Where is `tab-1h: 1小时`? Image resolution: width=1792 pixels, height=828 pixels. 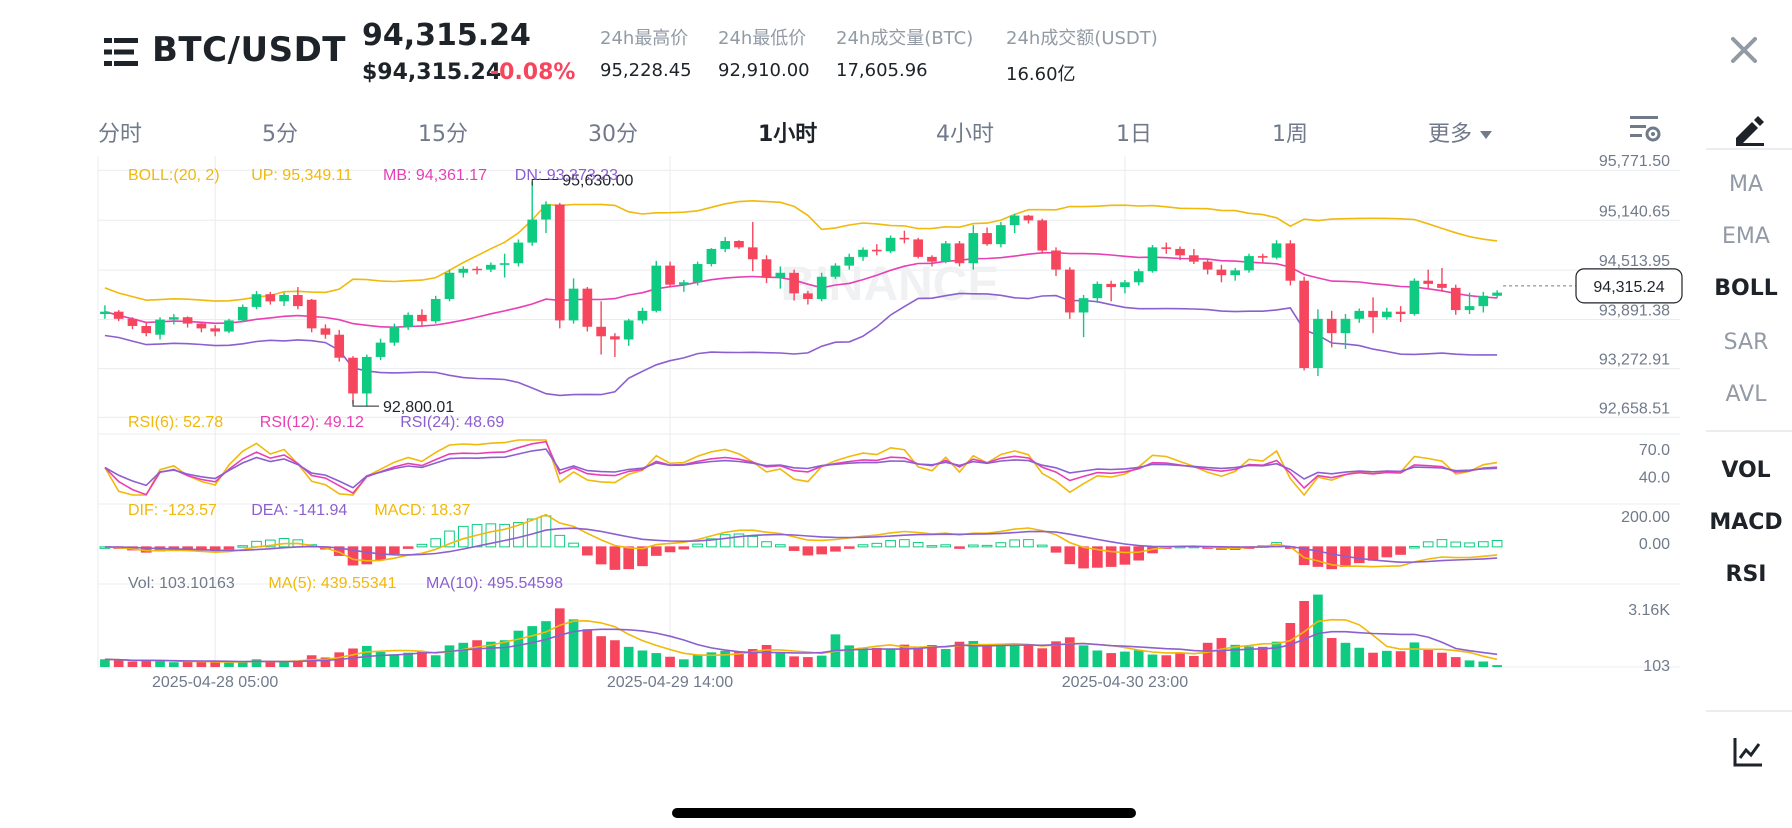 tab-1h: 1小时 is located at coordinates (788, 134).